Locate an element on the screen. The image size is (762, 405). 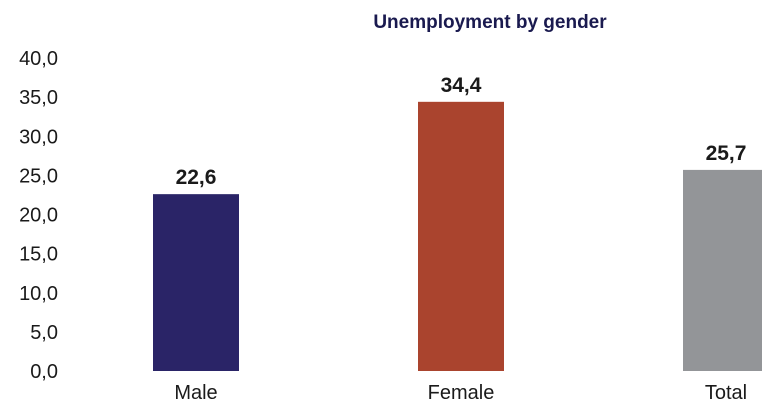
y-tick-label: 40,0 is located at coordinates (38, 59).